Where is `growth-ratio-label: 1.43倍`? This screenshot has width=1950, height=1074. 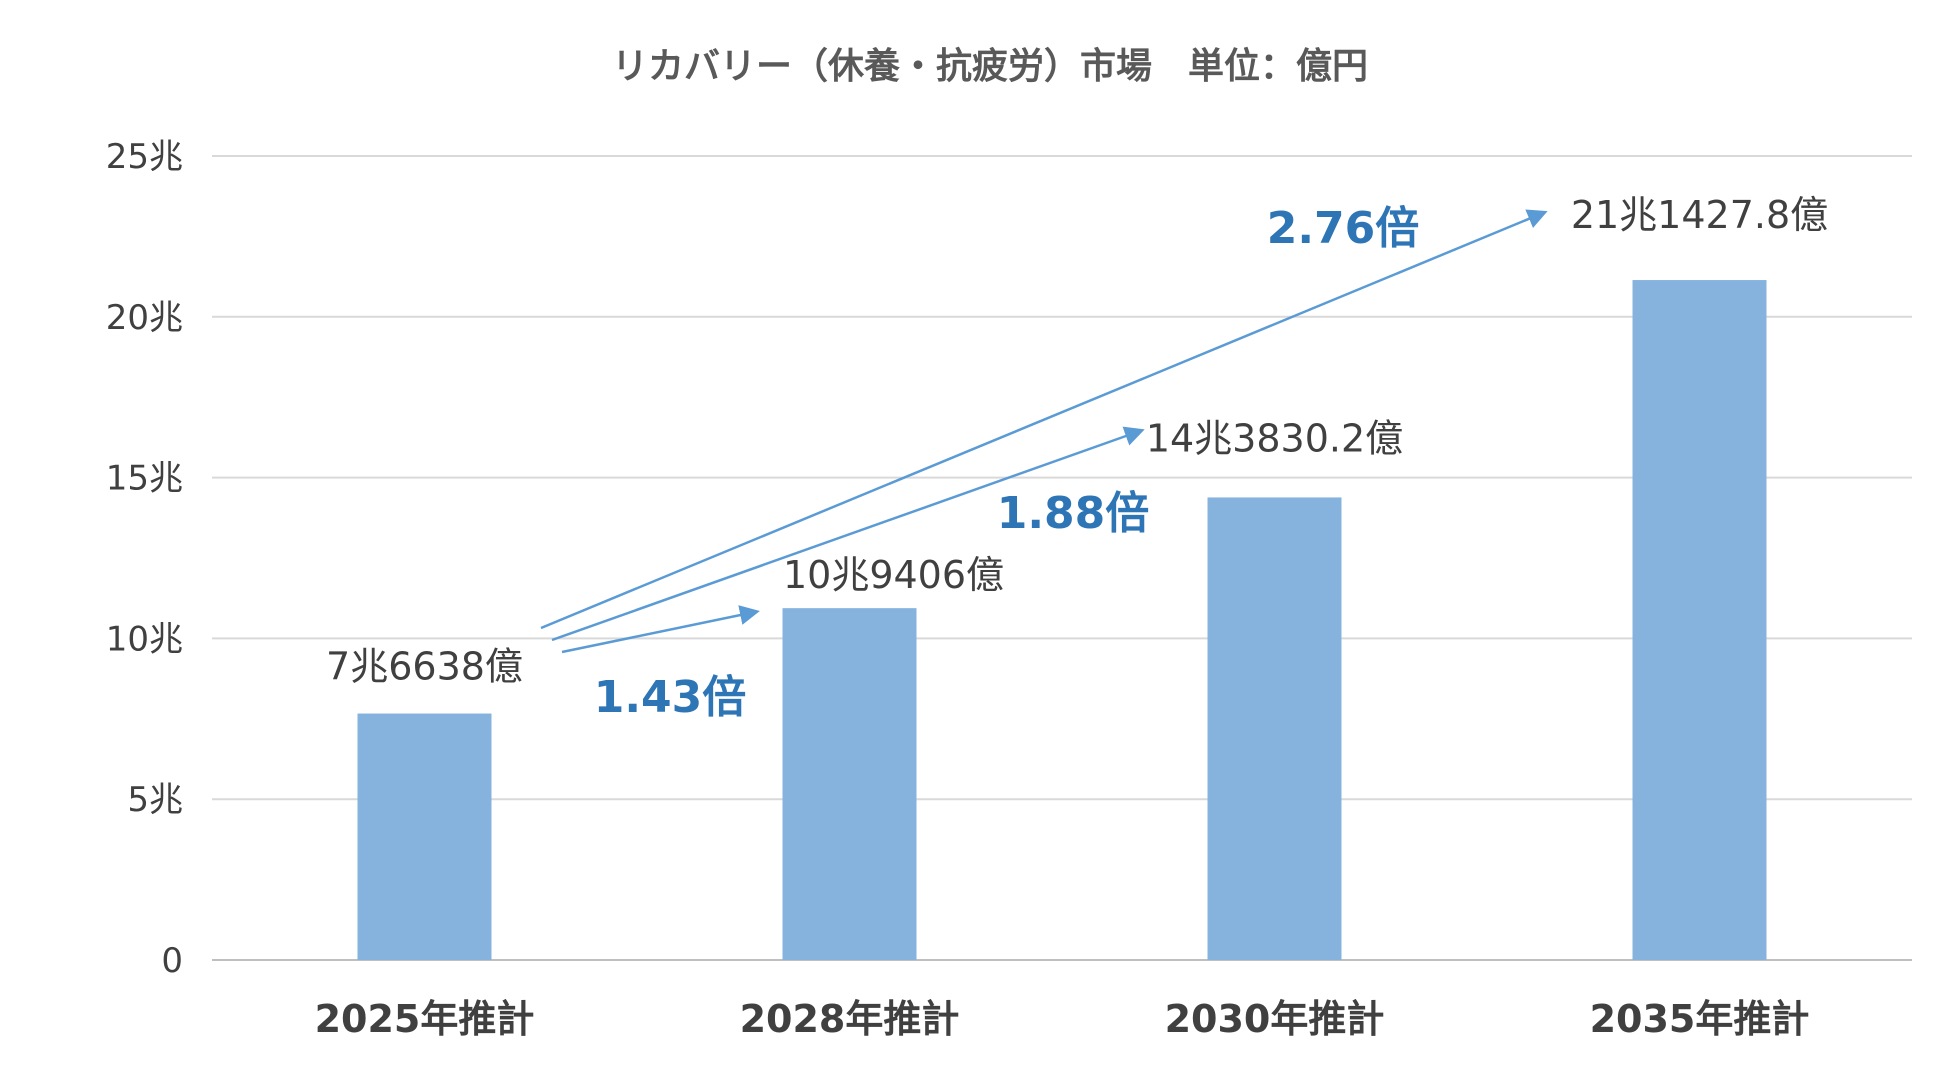 growth-ratio-label: 1.43倍 is located at coordinates (670, 697).